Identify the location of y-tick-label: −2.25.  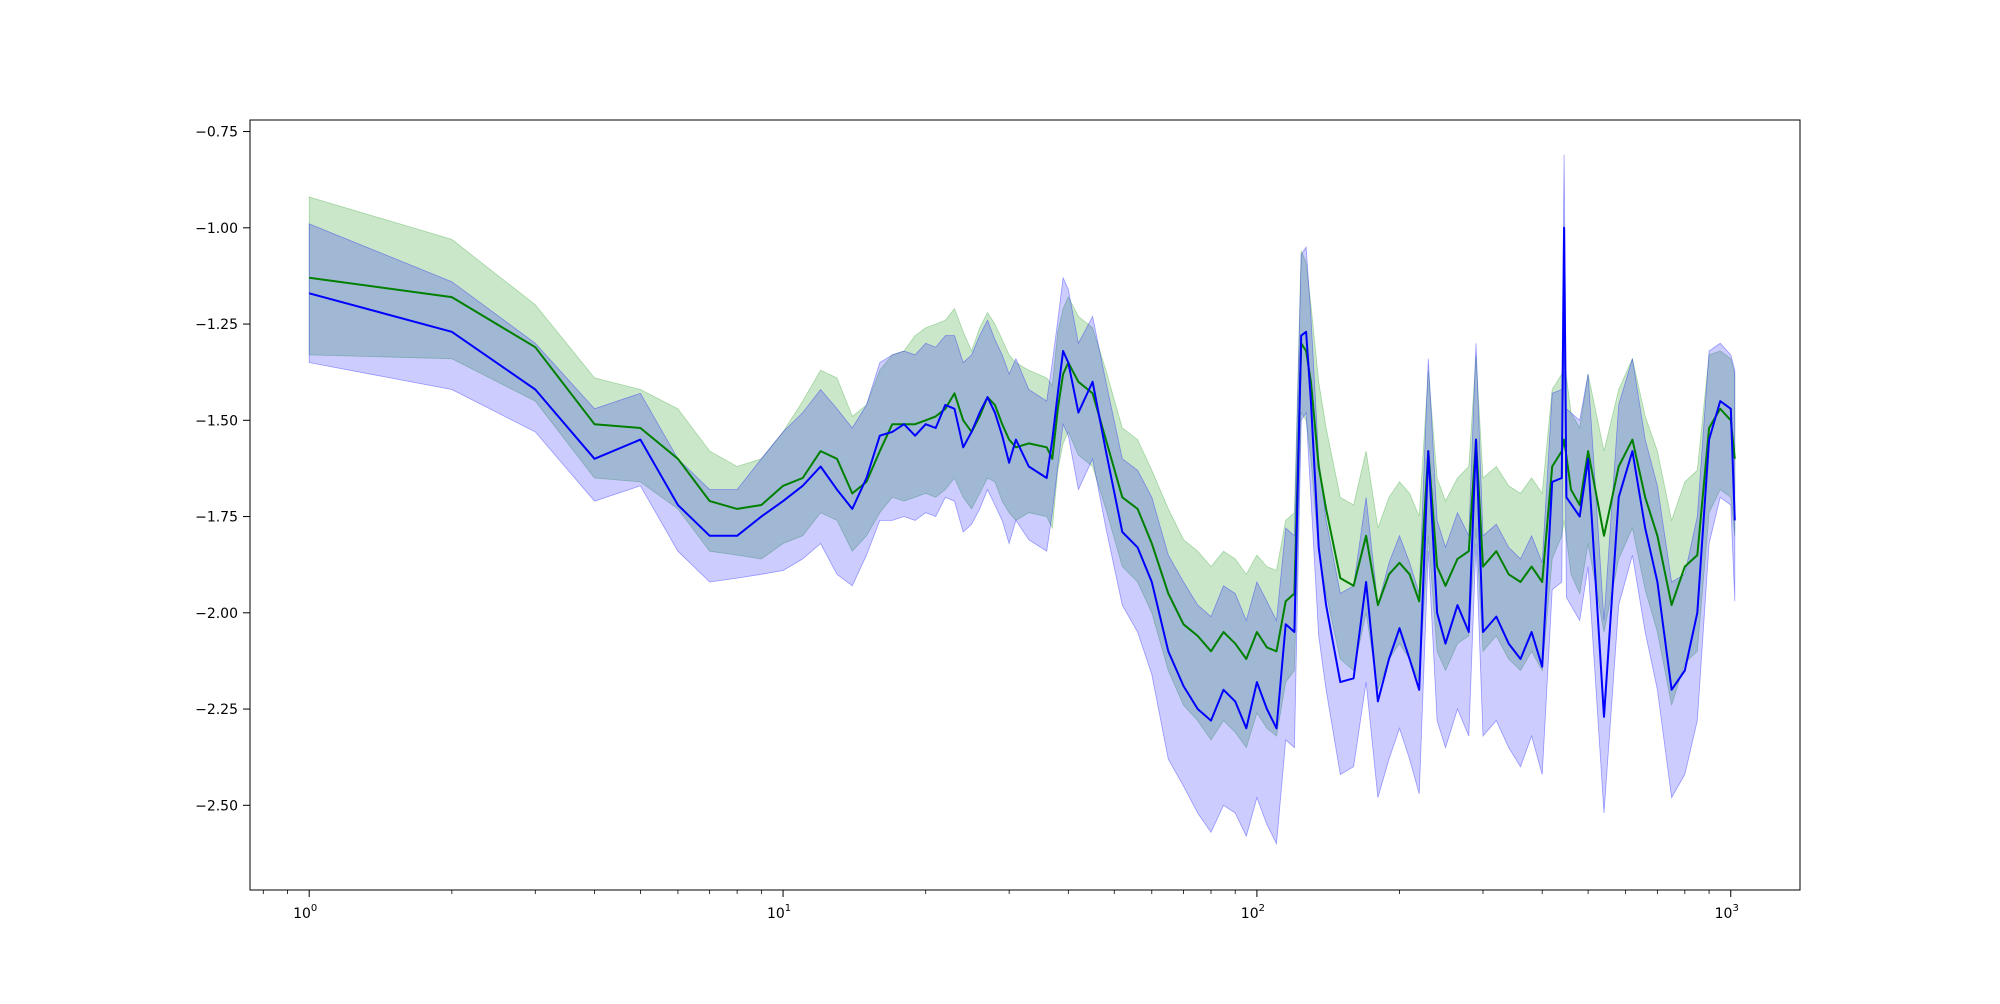
(216, 710).